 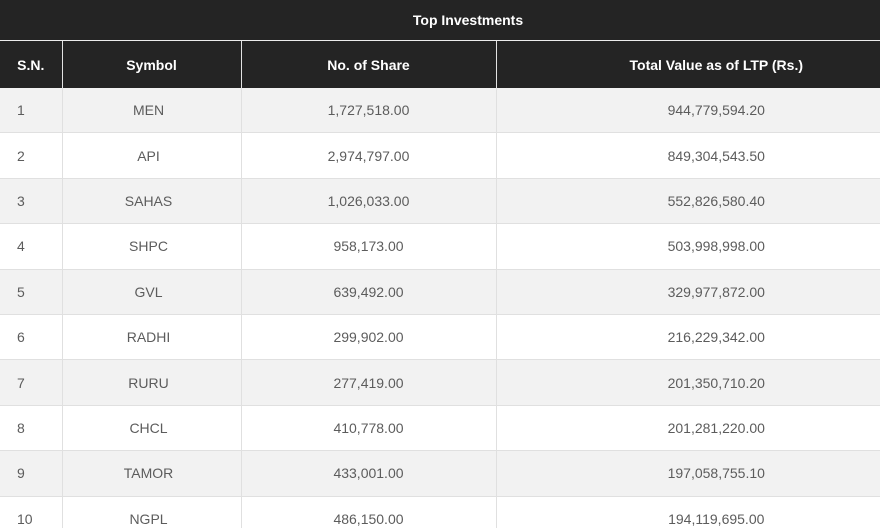 What do you see at coordinates (368, 291) in the screenshot?
I see `cell-shares: 639,492.00` at bounding box center [368, 291].